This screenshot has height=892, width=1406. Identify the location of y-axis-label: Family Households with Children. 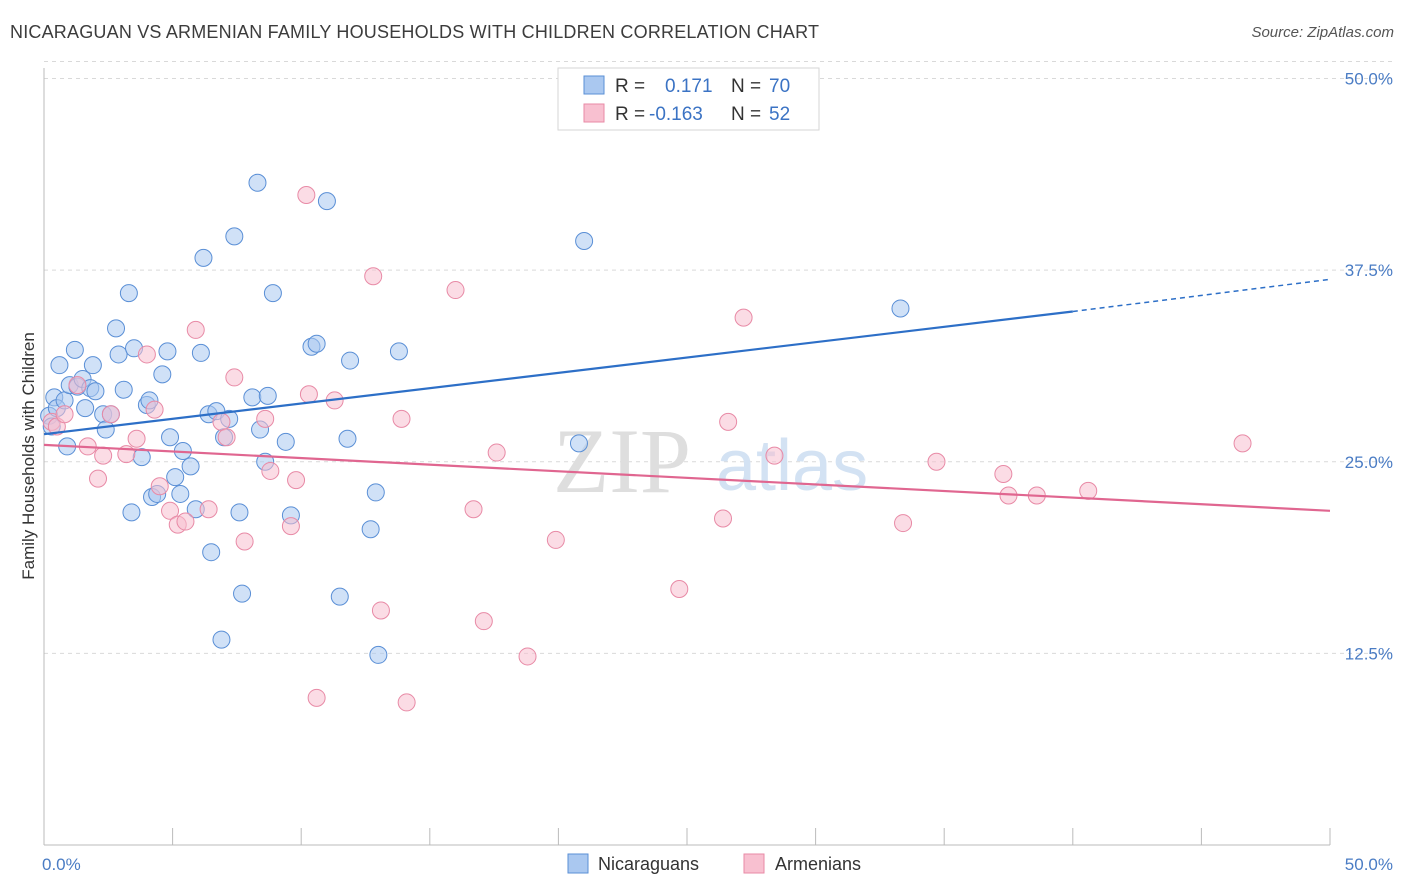
(28, 456).